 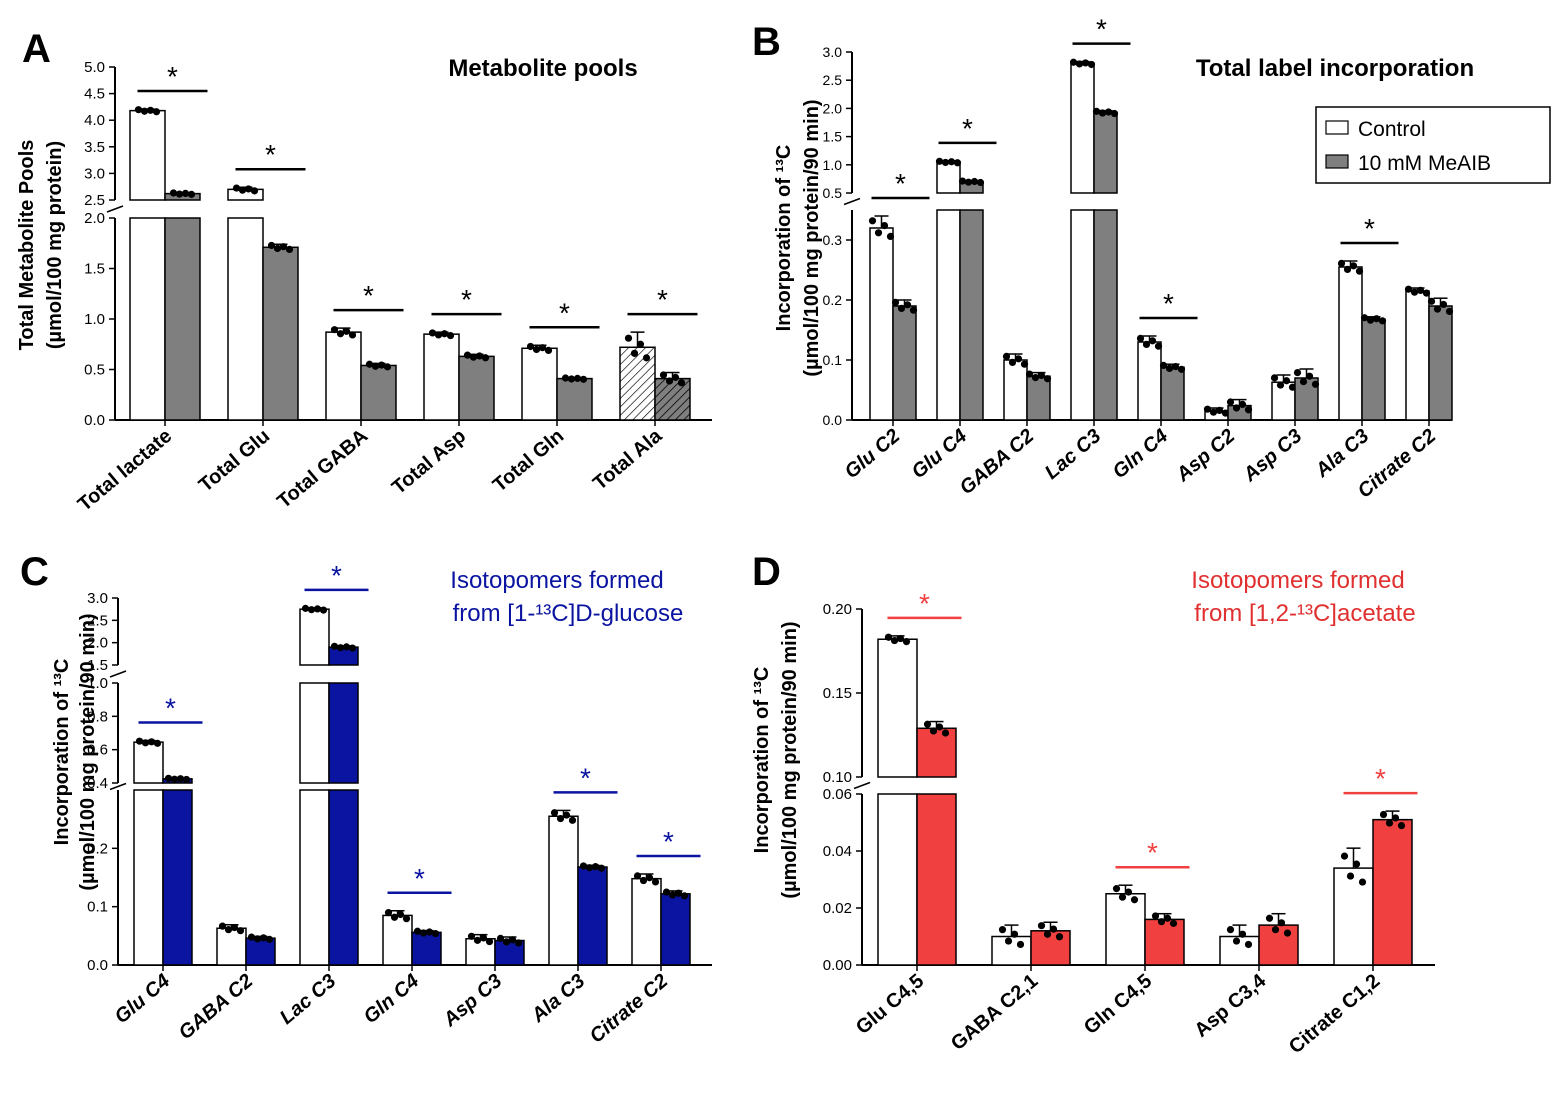 What do you see at coordinates (55, 245) in the screenshot?
I see `panel-a-ylabel-line2: (µmol/100 mg protein)` at bounding box center [55, 245].